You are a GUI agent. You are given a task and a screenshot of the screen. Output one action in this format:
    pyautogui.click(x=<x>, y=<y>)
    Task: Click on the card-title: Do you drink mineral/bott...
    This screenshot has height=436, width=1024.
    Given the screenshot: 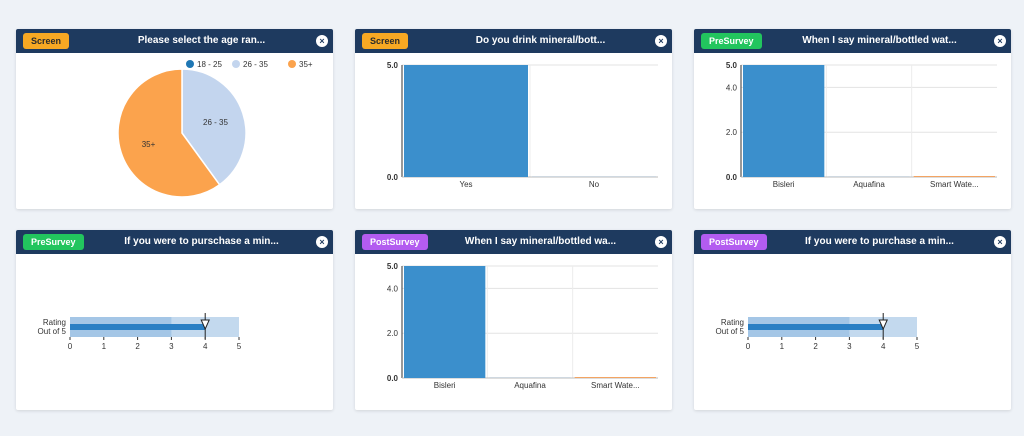 What is the action you would take?
    pyautogui.click(x=540, y=40)
    